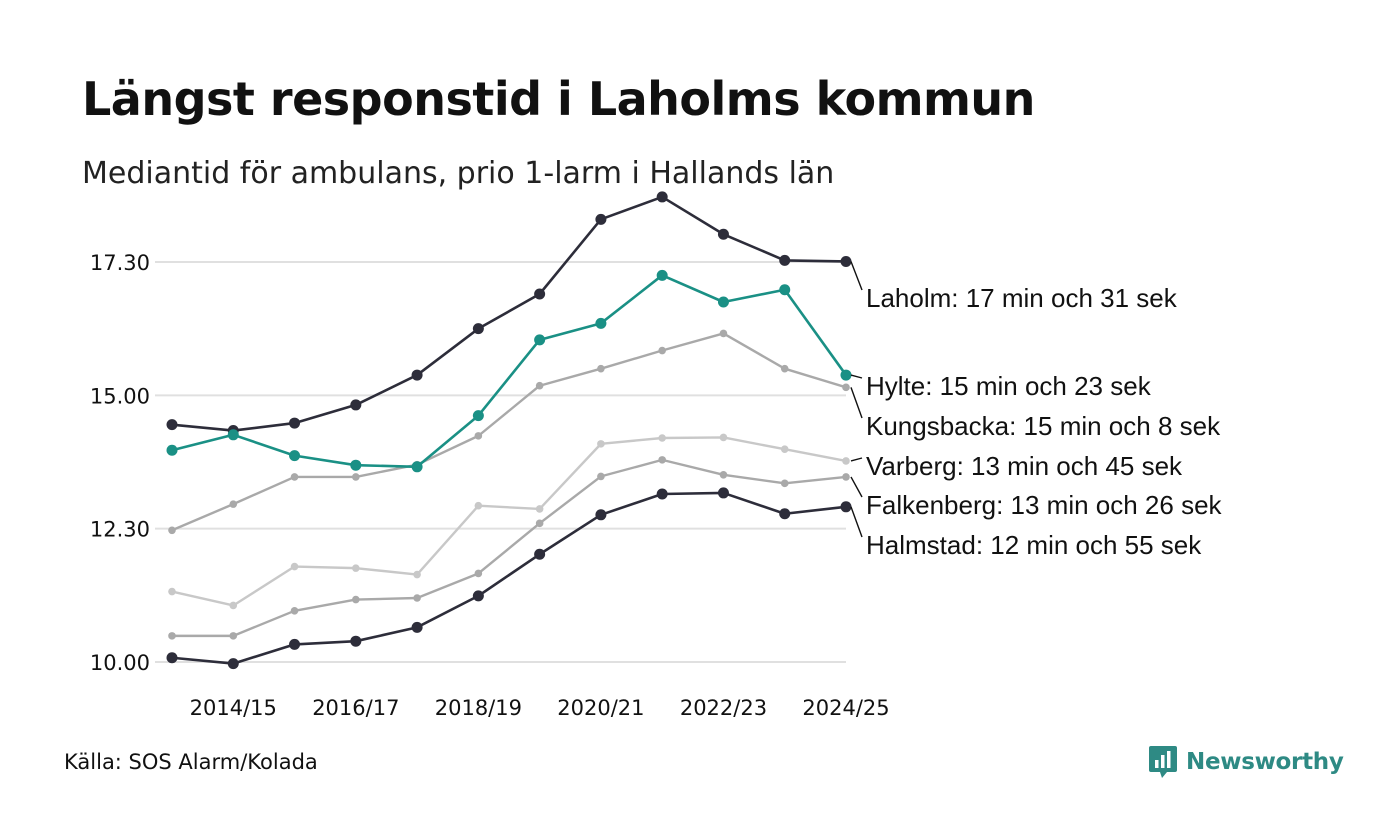  I want to click on y-tick-label: 17.30, so click(120, 263).